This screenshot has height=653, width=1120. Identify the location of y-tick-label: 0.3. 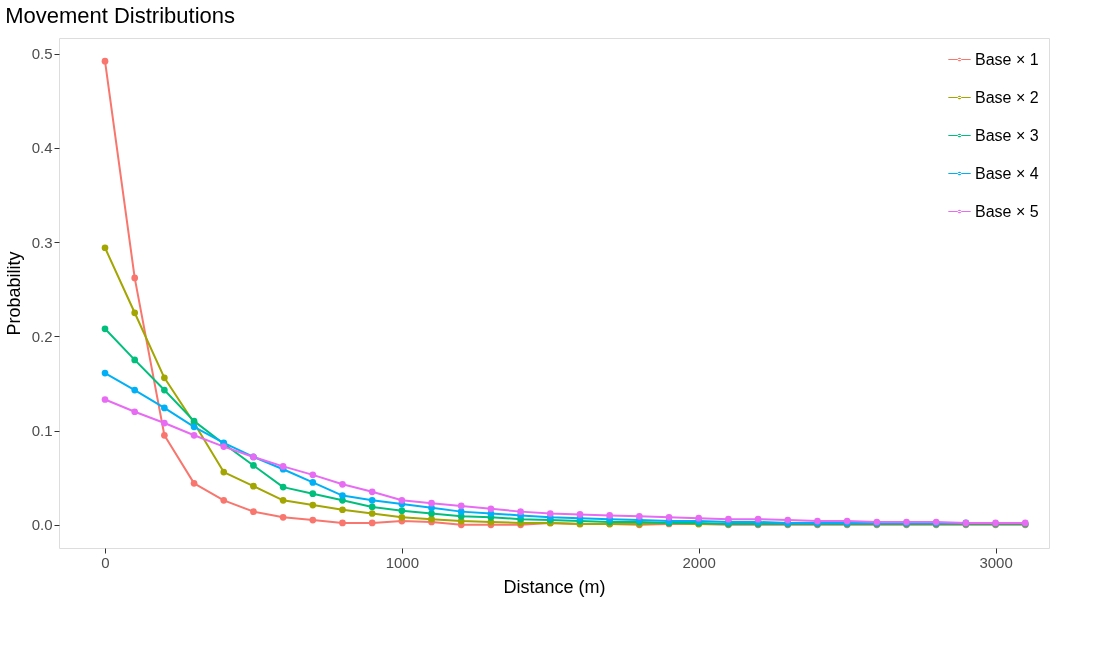
(42, 242).